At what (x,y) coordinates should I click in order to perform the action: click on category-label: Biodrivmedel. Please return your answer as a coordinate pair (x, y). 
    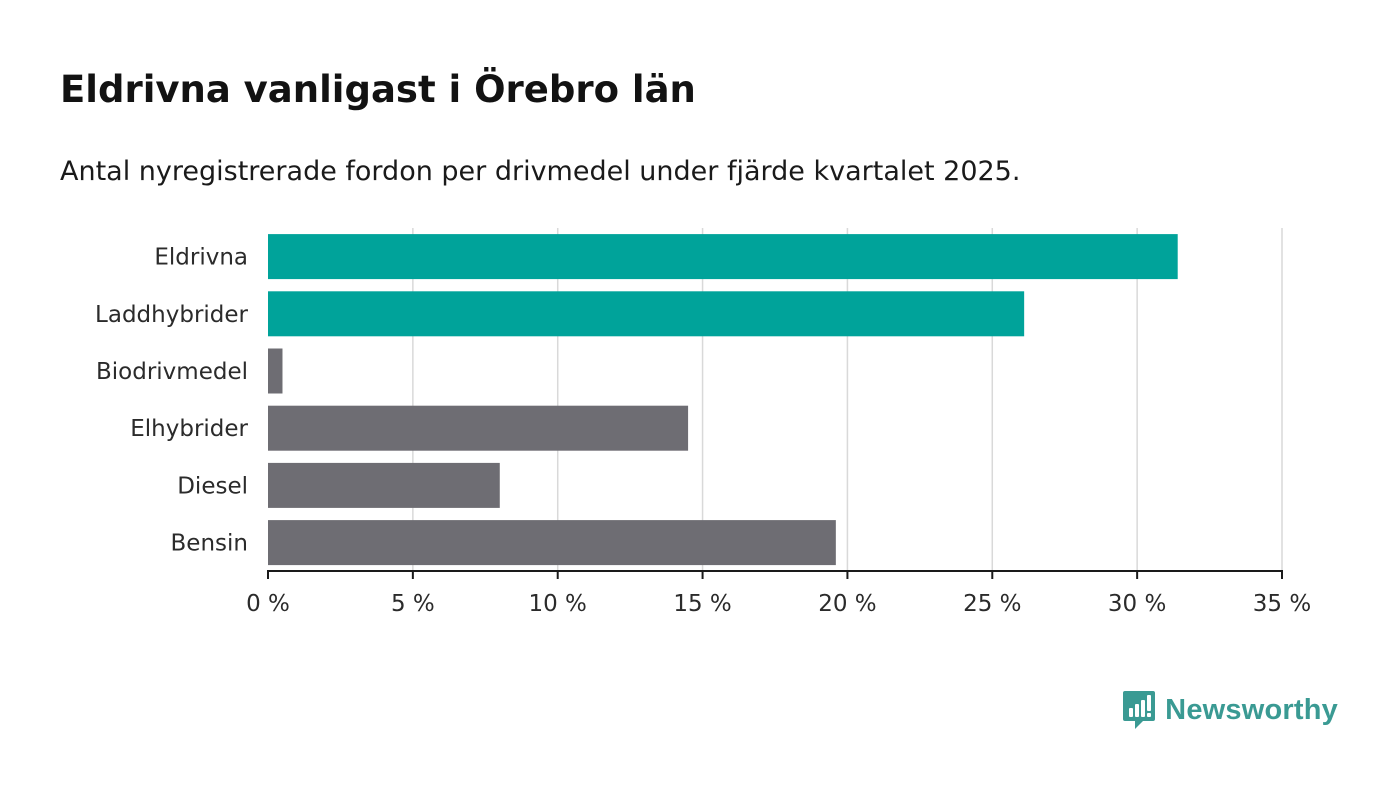
    Looking at the image, I should click on (172, 372).